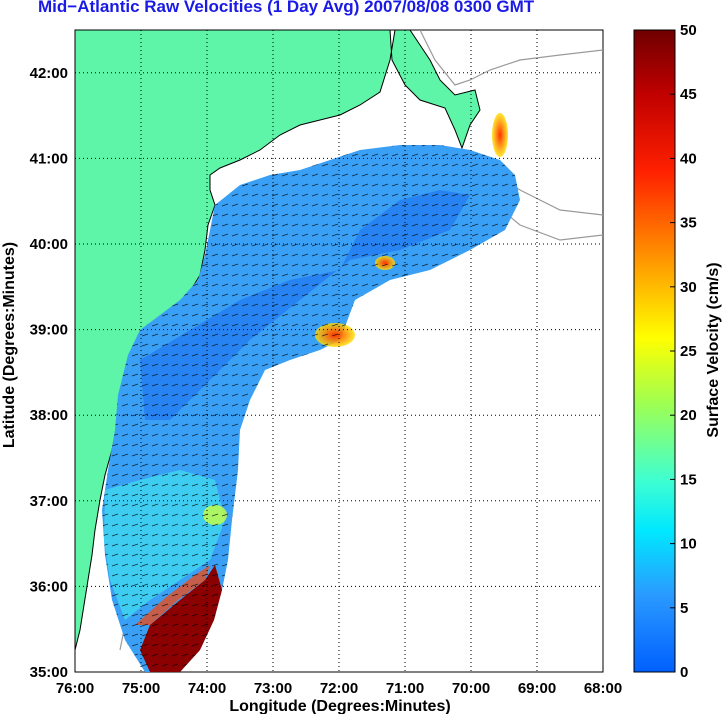 Image resolution: width=724 pixels, height=714 pixels. Describe the element at coordinates (654, 351) in the screenshot. I see `colorbar` at that location.